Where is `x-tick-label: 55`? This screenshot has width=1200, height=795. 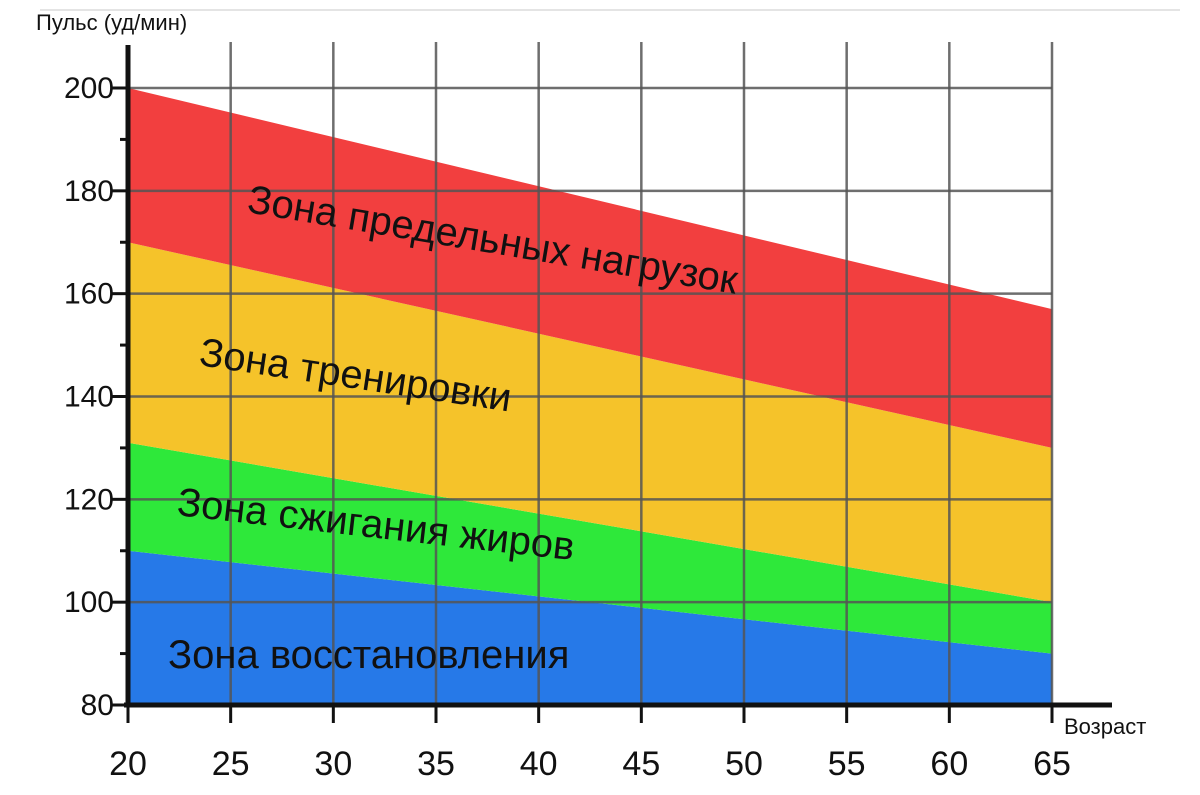
x-tick-label: 55 is located at coordinates (847, 764).